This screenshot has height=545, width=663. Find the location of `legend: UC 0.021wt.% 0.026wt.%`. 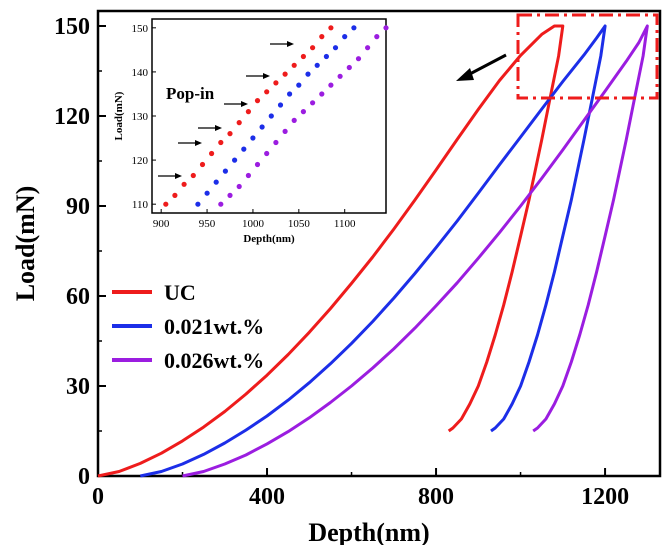

legend: UC 0.021wt.% 0.026wt.% is located at coordinates (188, 326).